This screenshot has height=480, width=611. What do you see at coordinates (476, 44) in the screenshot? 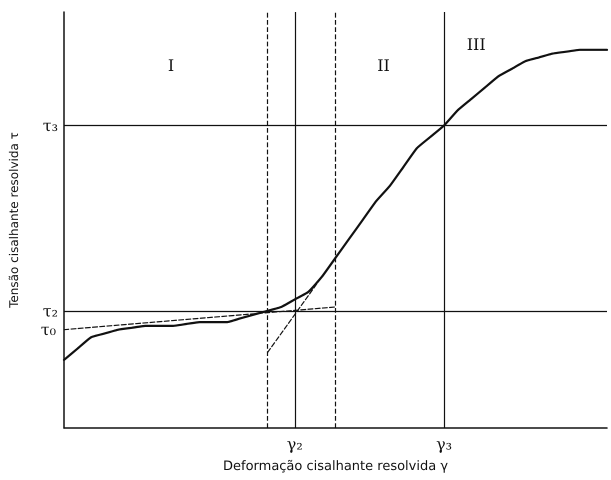
I see `annotation: III` at bounding box center [476, 44].